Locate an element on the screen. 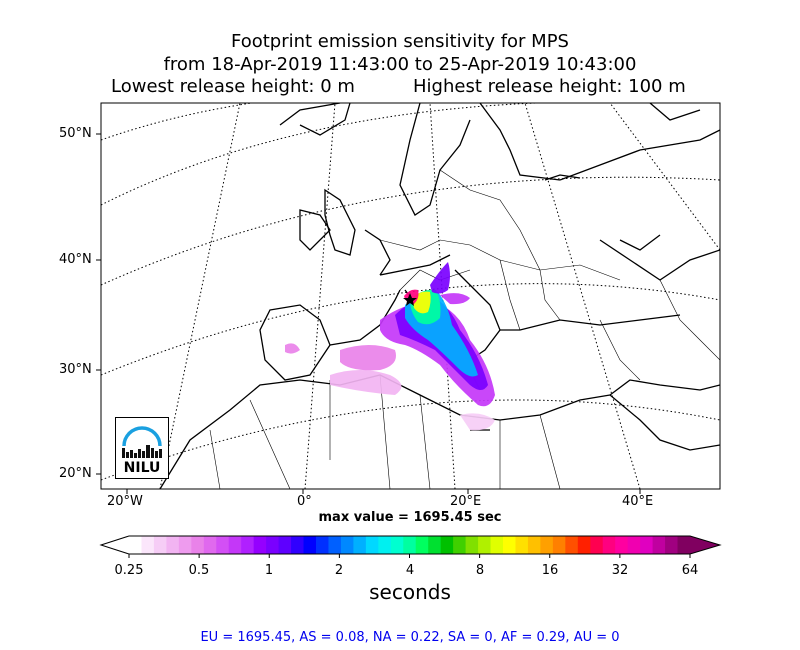  colorbar-tick-label: 0.25 is located at coordinates (129, 570).